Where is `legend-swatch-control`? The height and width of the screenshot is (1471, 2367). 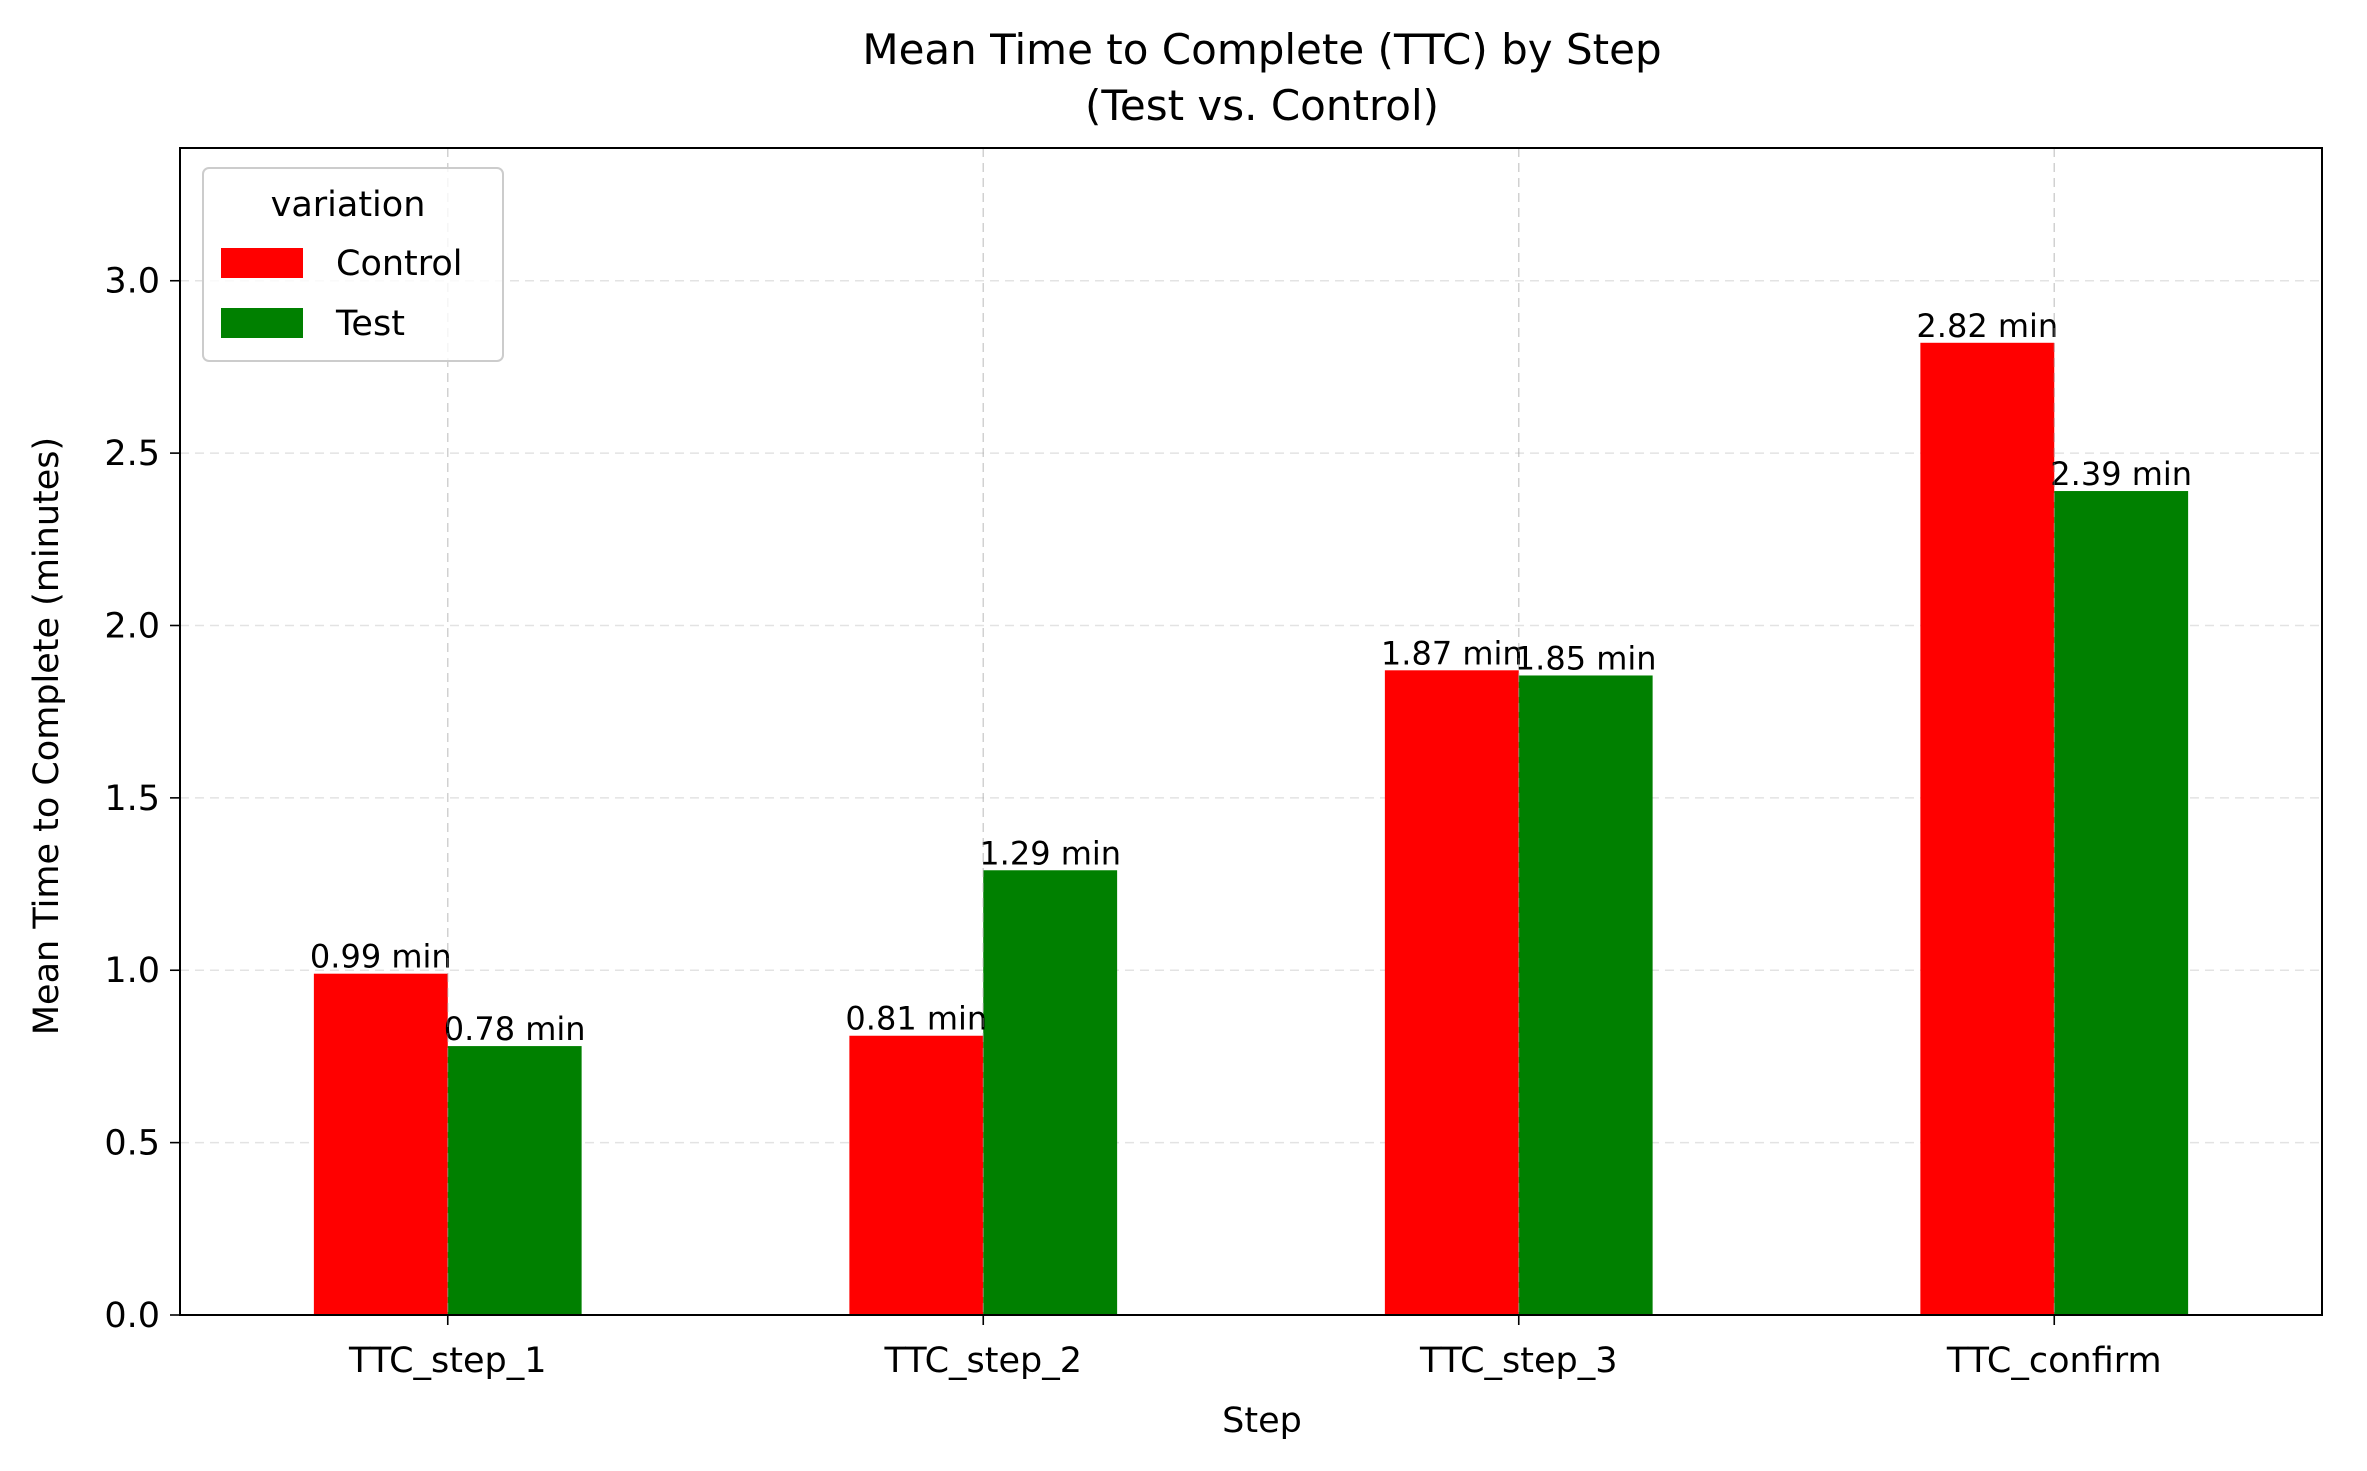 legend-swatch-control is located at coordinates (262, 263).